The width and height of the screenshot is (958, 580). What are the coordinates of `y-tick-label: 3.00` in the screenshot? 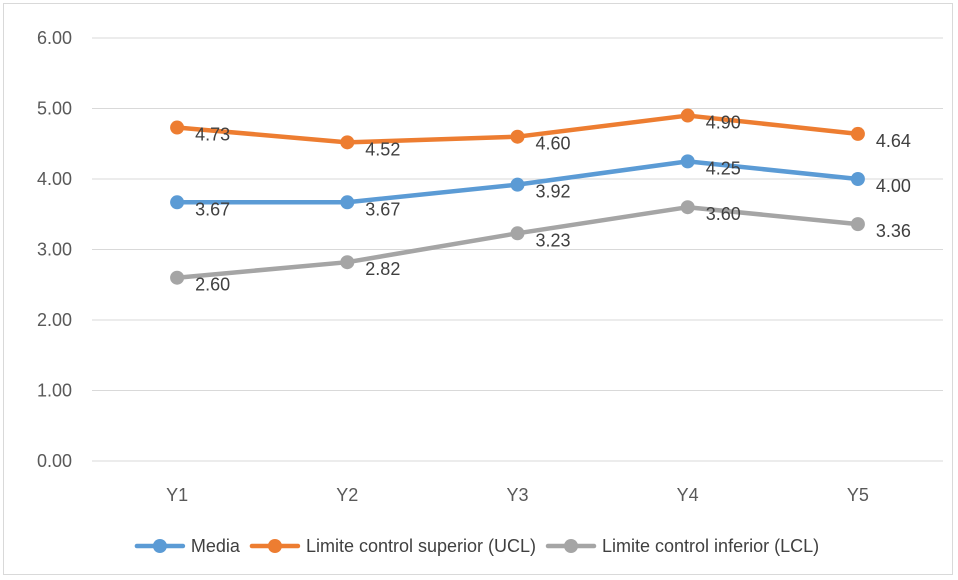 It's located at (54, 250).